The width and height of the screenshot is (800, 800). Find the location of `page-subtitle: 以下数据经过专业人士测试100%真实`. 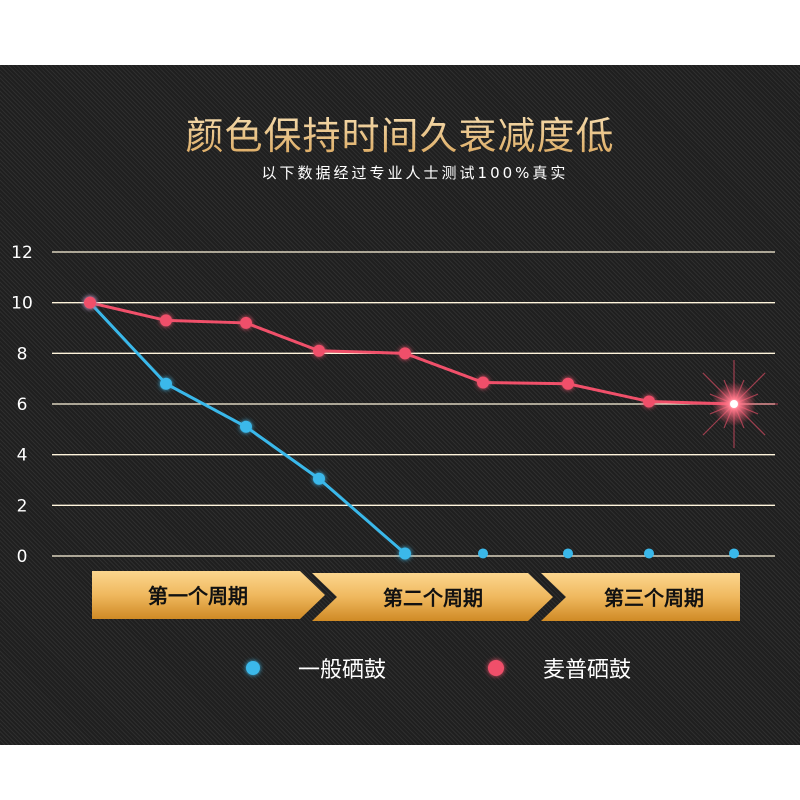

page-subtitle: 以下数据经过专业人士测试100%真实 is located at coordinates (415, 173).